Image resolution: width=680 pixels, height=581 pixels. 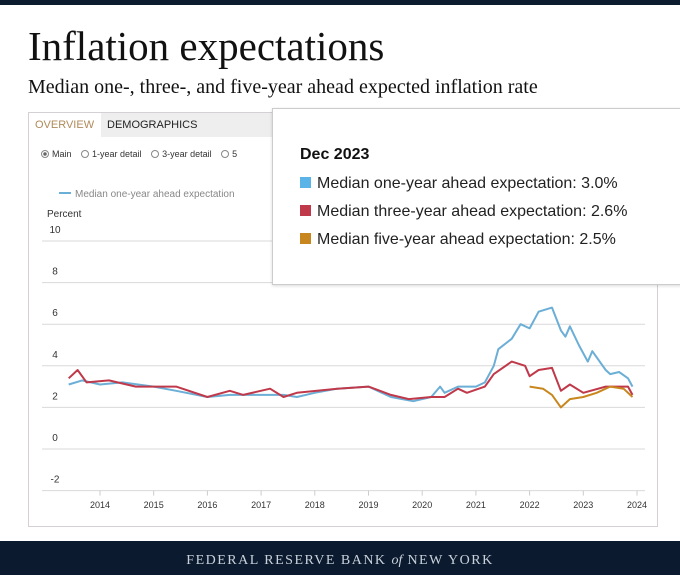 I want to click on radio-1-year-detail: 1-year detail, so click(x=111, y=154).